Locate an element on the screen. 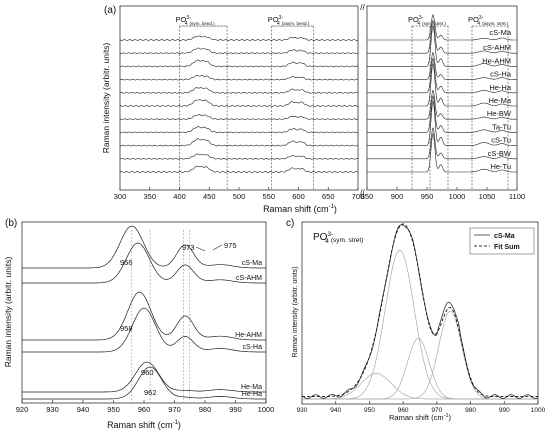  panel-b-label: (b) is located at coordinates (11, 223).